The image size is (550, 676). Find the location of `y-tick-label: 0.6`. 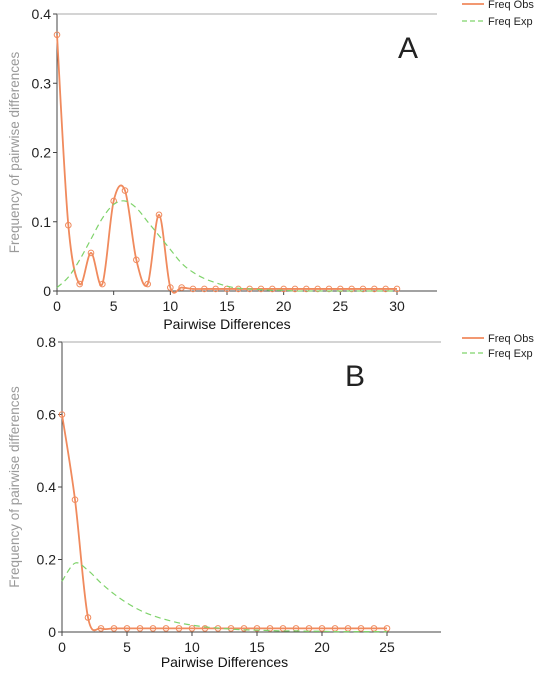

y-tick-label: 0.6 is located at coordinates (47, 415).